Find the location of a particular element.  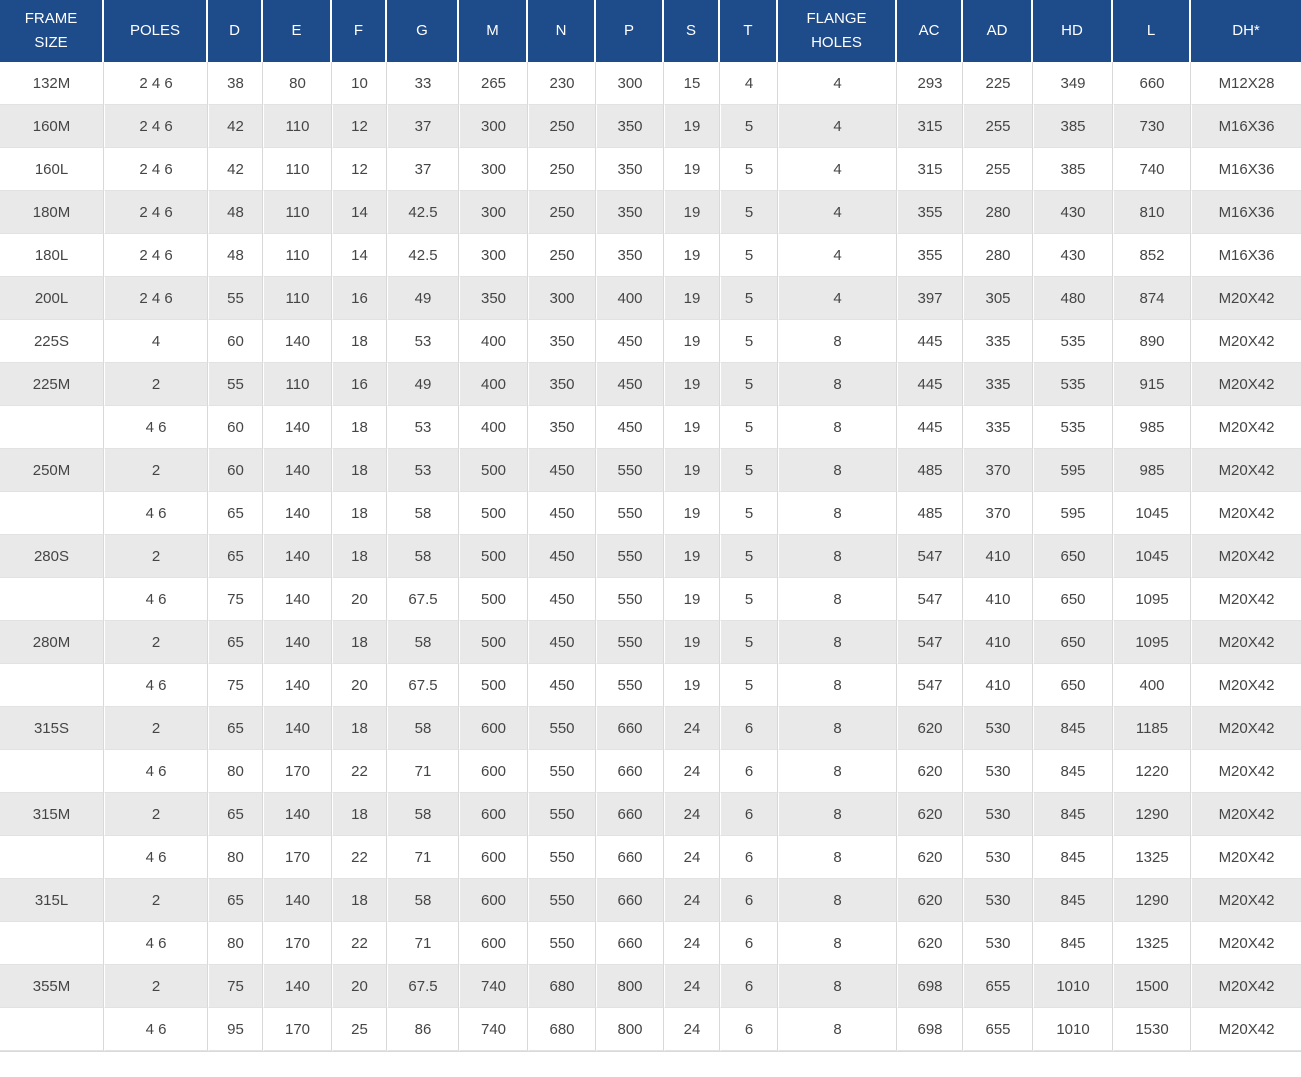

frame-size-cell: 132M is located at coordinates (52, 83).